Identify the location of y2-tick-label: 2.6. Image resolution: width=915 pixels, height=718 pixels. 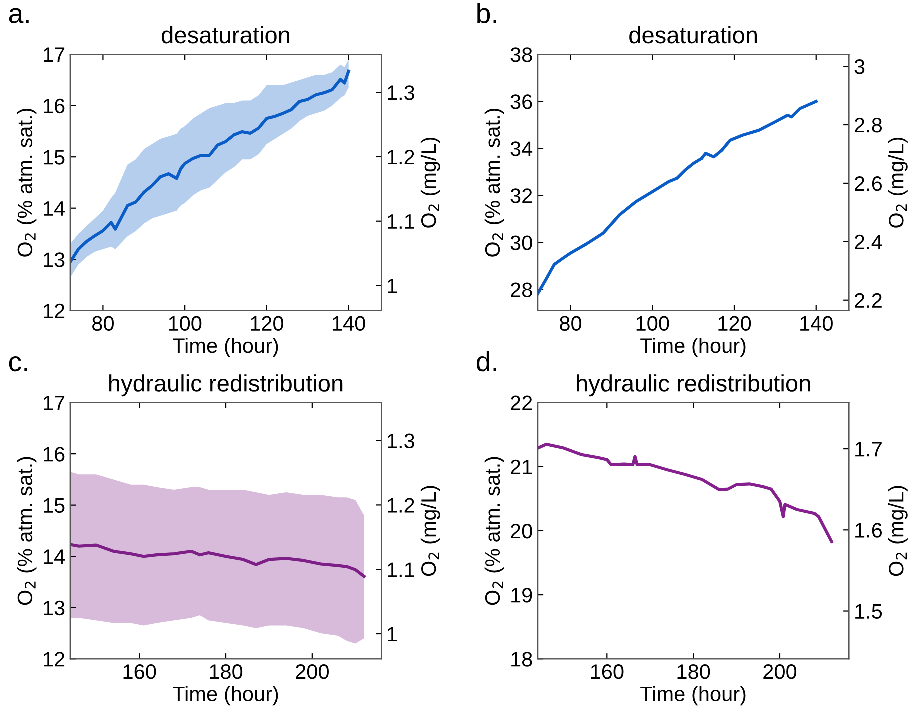
(868, 184).